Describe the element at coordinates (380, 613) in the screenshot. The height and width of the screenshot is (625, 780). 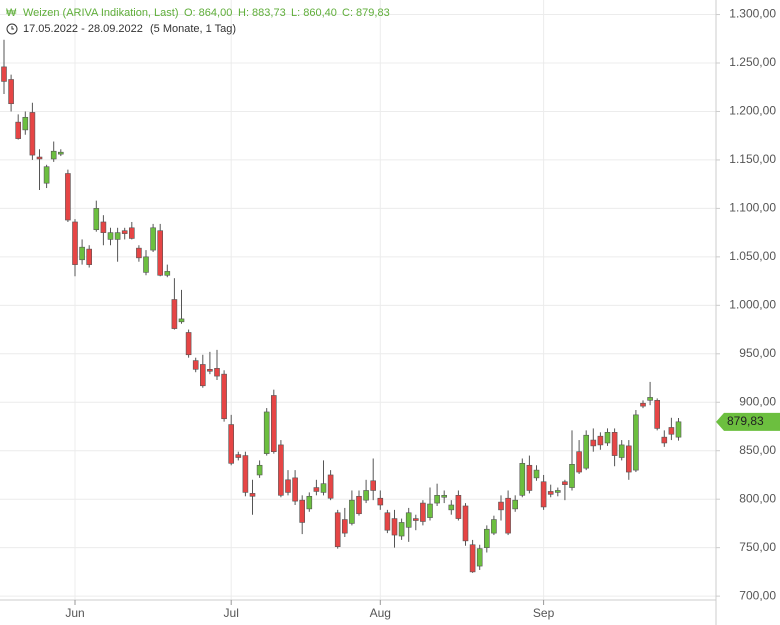
I see `x-tick-label: Aug` at that location.